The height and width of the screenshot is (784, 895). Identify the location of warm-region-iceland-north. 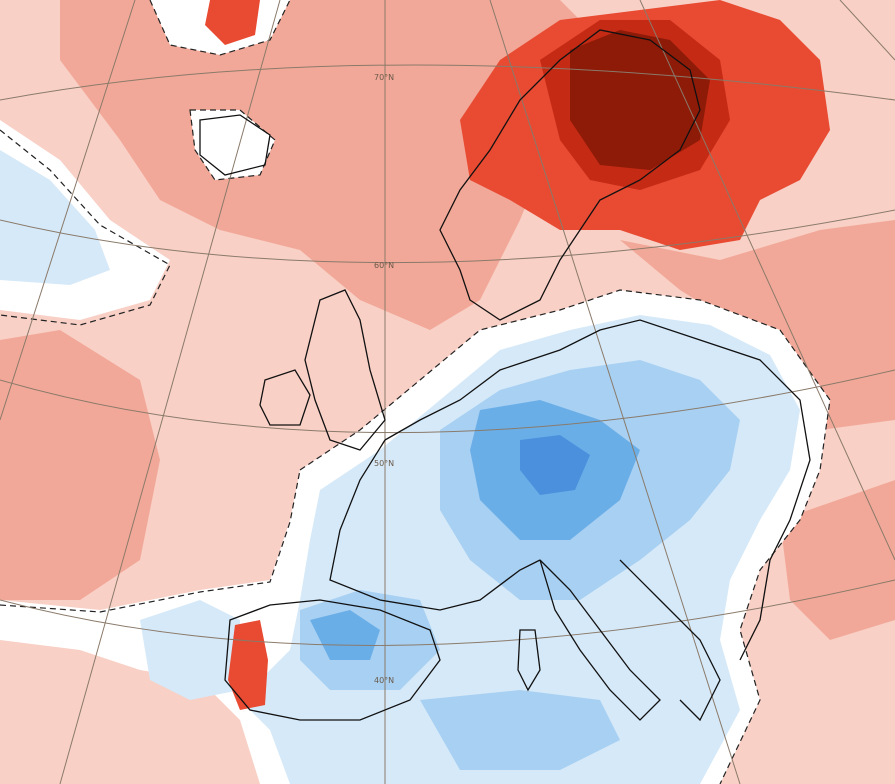
(232, 22).